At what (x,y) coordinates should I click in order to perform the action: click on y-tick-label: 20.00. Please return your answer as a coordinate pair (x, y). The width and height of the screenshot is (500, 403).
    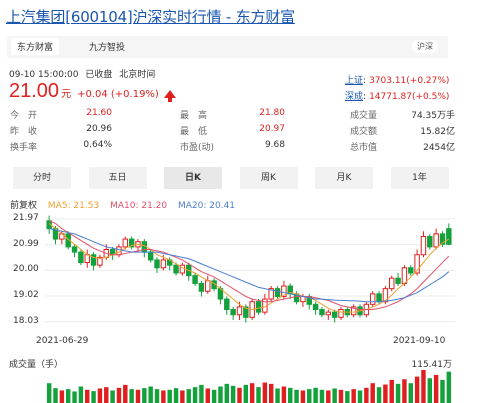
    Looking at the image, I should click on (26, 269).